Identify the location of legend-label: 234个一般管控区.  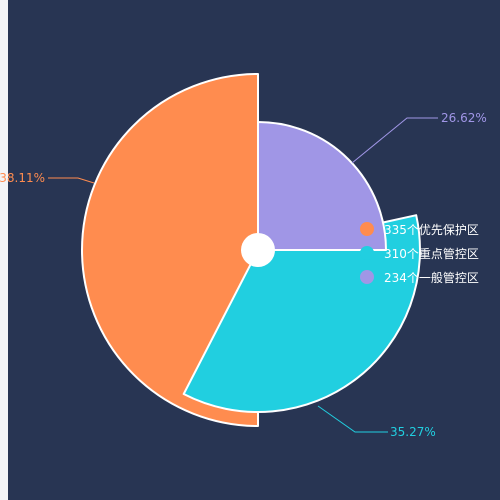
(431, 277).